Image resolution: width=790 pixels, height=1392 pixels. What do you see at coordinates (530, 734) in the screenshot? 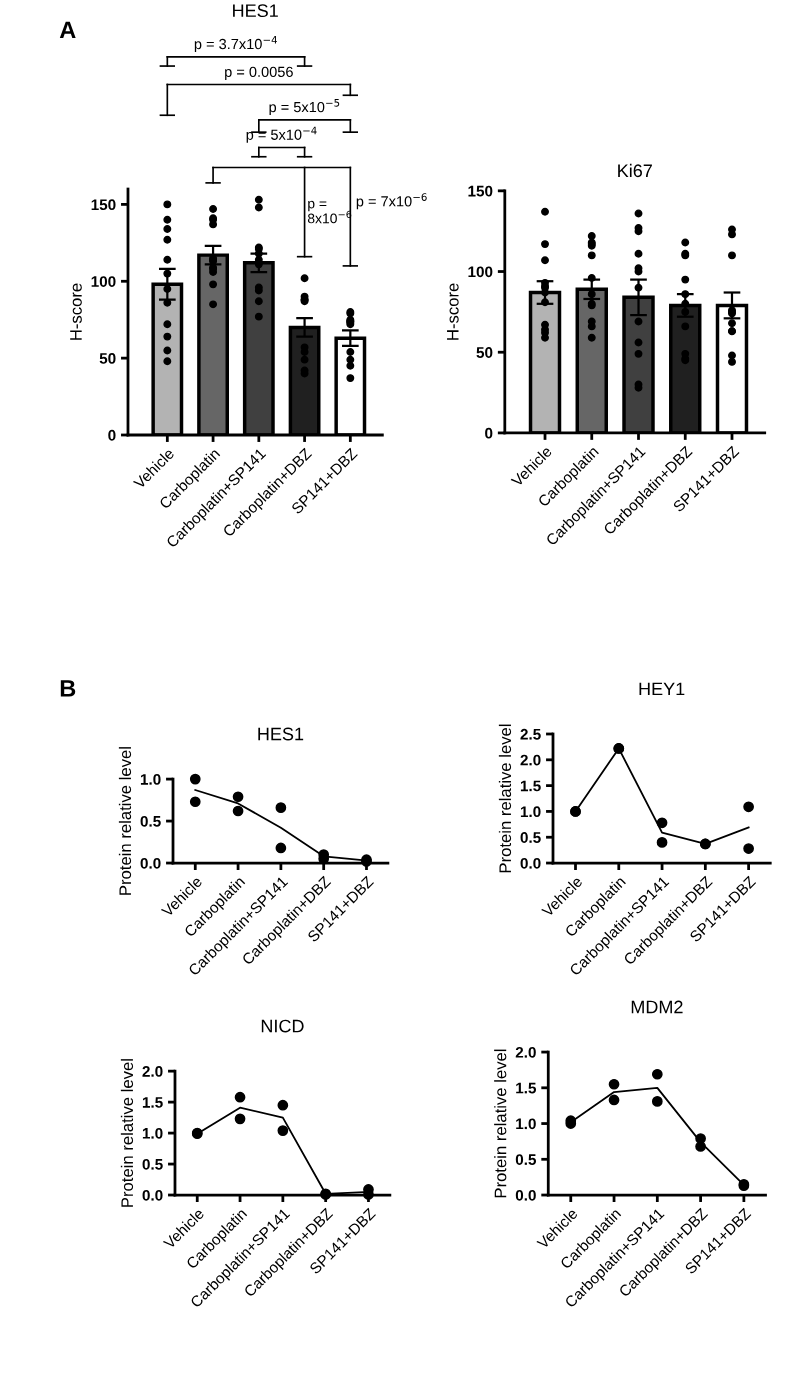
I see `y-tick-label: 2.5` at bounding box center [530, 734].